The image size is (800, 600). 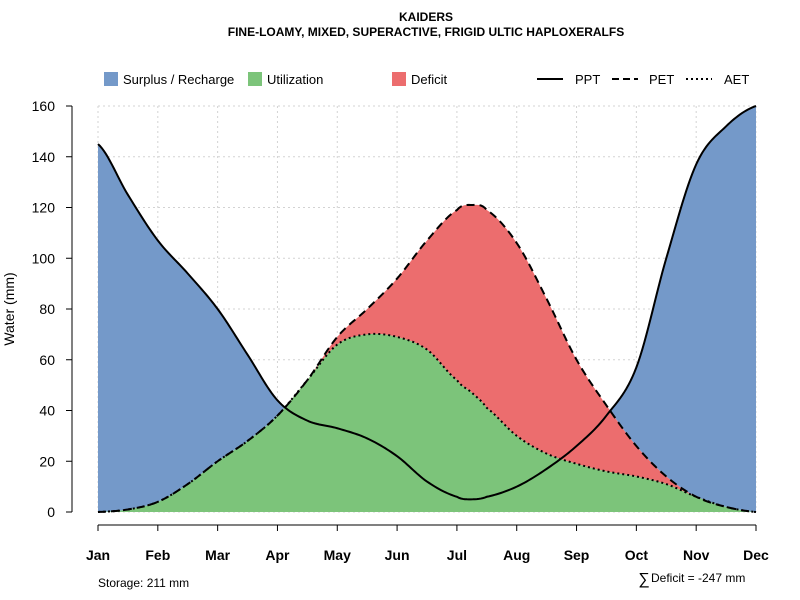 What do you see at coordinates (143, 583) in the screenshot?
I see `storage-note: Storage: 211 mm` at bounding box center [143, 583].